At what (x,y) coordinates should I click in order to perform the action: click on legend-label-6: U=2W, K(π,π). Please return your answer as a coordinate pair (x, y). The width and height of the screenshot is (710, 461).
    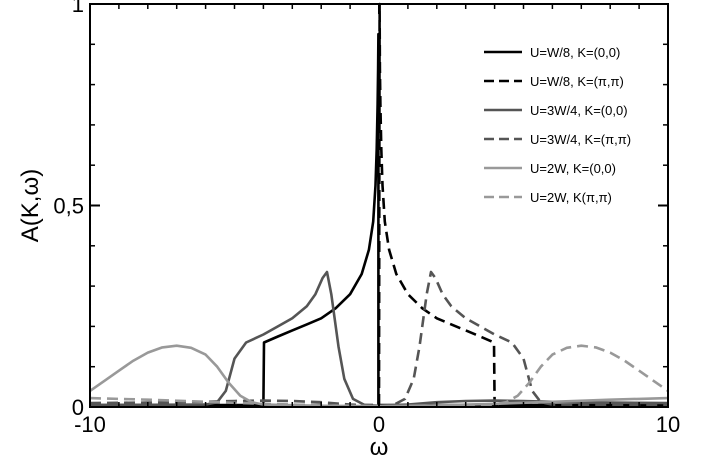
    Looking at the image, I should click on (571, 197).